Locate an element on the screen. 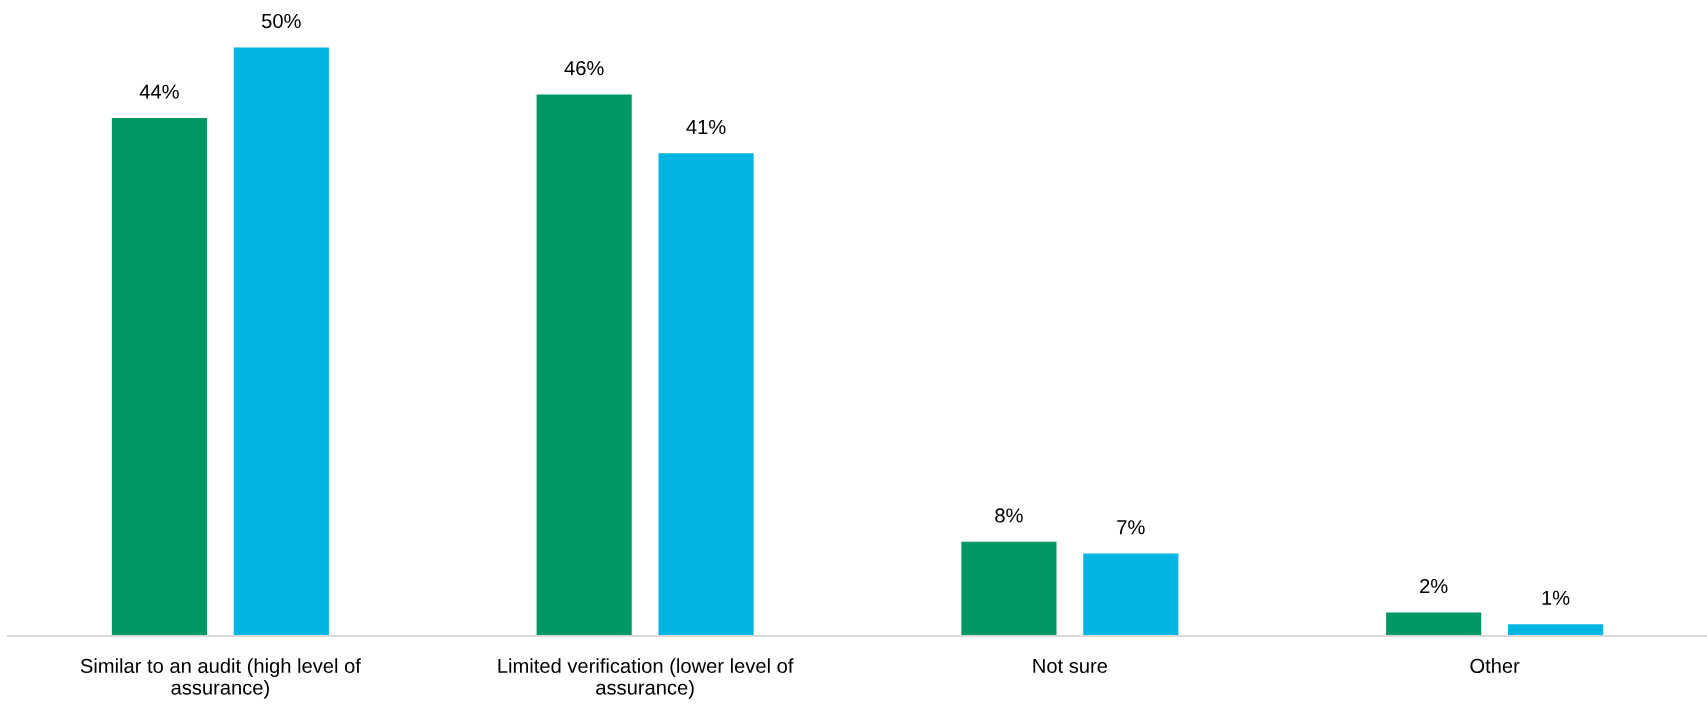 The width and height of the screenshot is (1707, 706). data-label: 1% is located at coordinates (1556, 597).